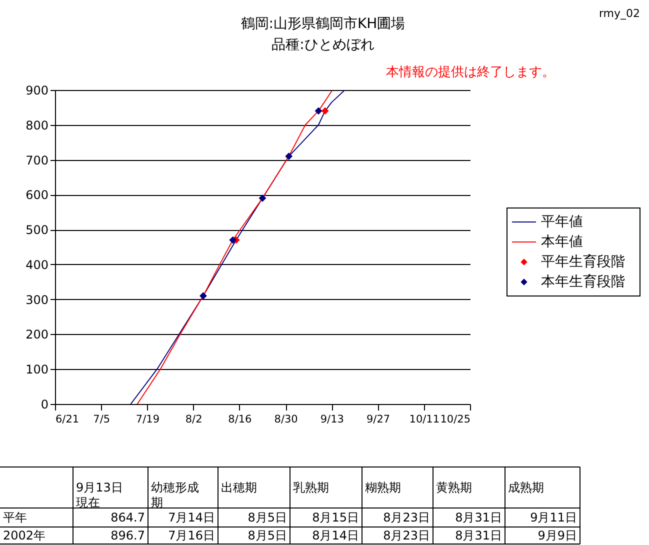  I want to click on x-tick-label: 8/2, so click(193, 420).